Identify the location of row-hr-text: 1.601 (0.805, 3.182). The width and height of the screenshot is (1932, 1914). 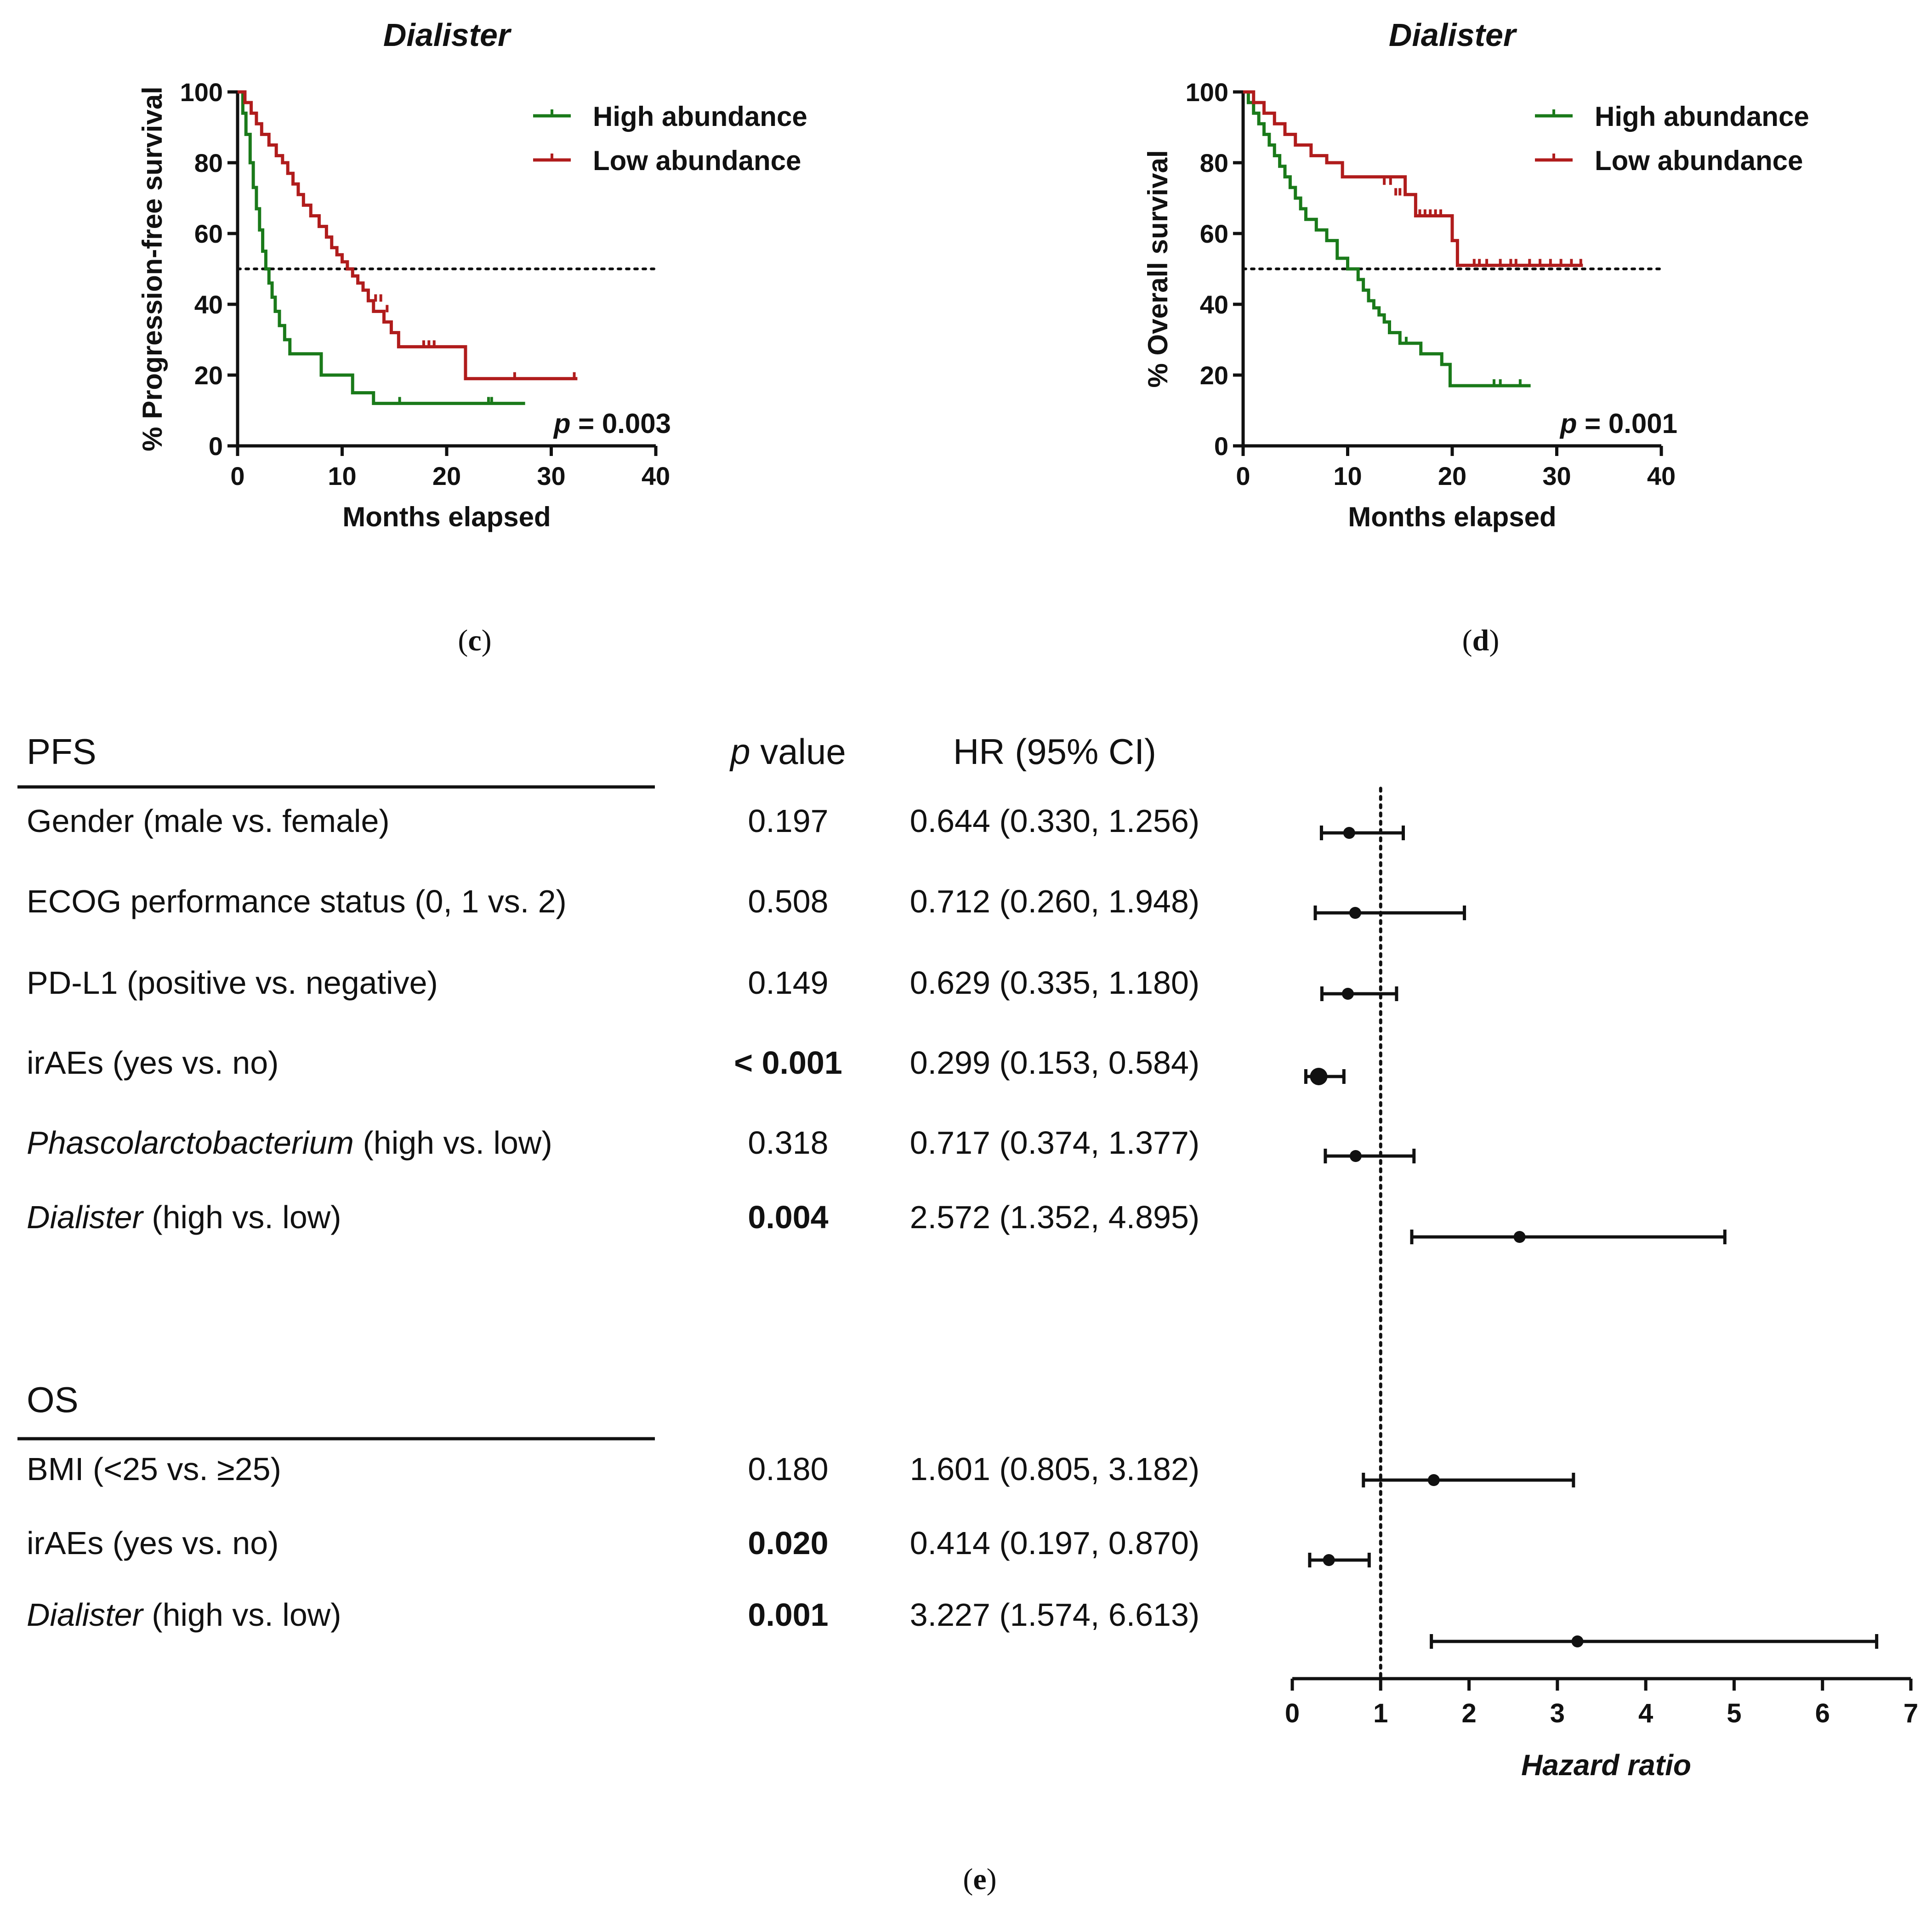
(1054, 1469).